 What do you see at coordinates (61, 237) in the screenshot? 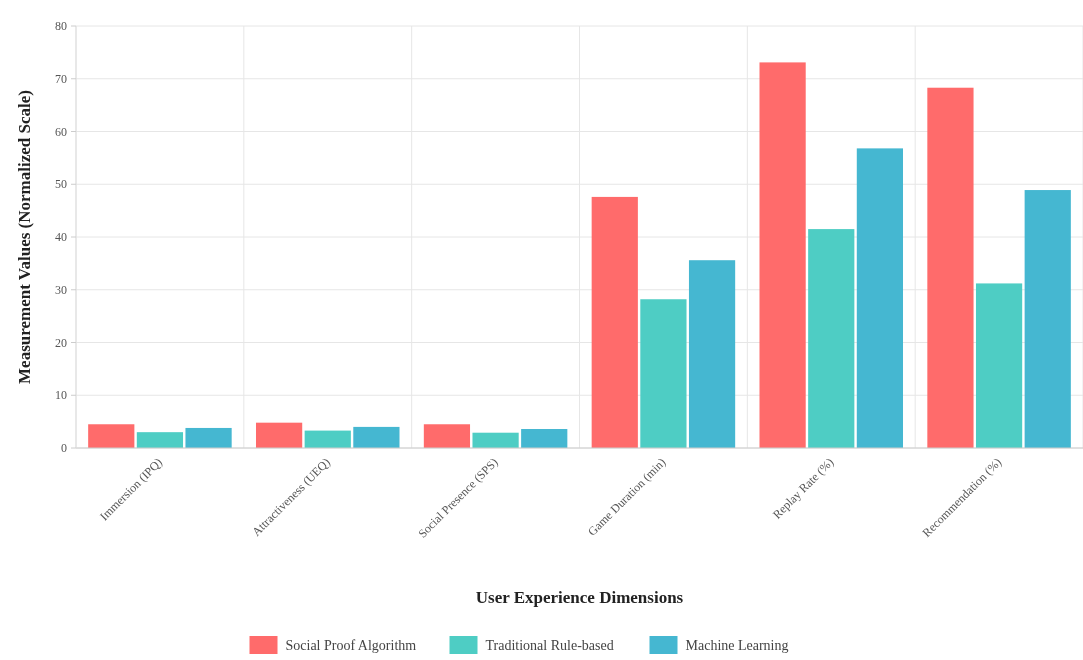
I see `y-tick-label: 40` at bounding box center [61, 237].